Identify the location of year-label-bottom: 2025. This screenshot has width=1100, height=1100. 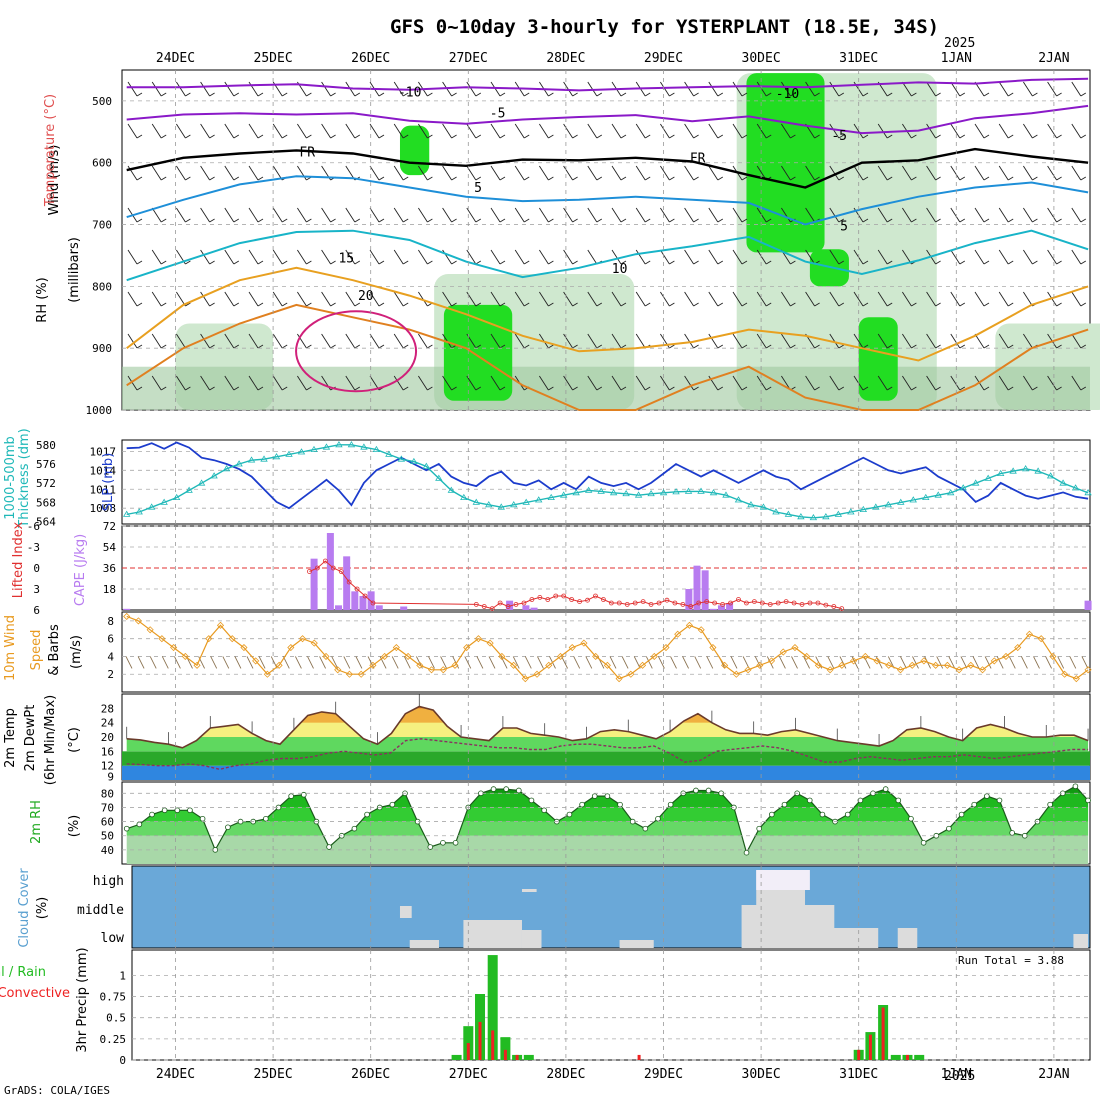
(959, 1076).